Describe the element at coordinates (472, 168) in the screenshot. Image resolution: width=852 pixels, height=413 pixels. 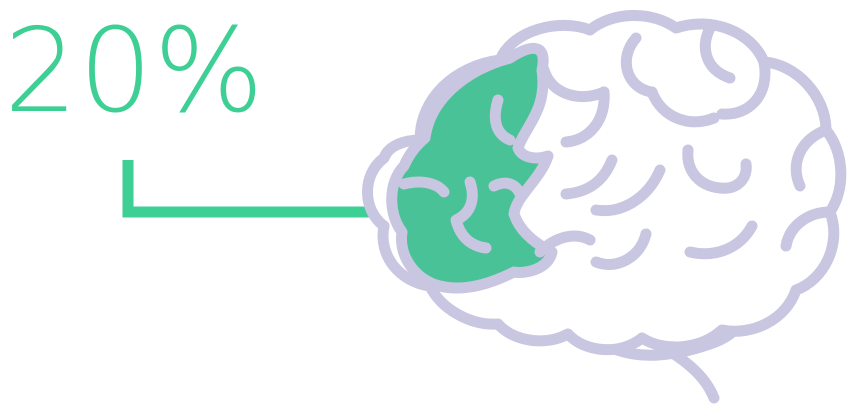
I see `brain-frontal-highlight` at that location.